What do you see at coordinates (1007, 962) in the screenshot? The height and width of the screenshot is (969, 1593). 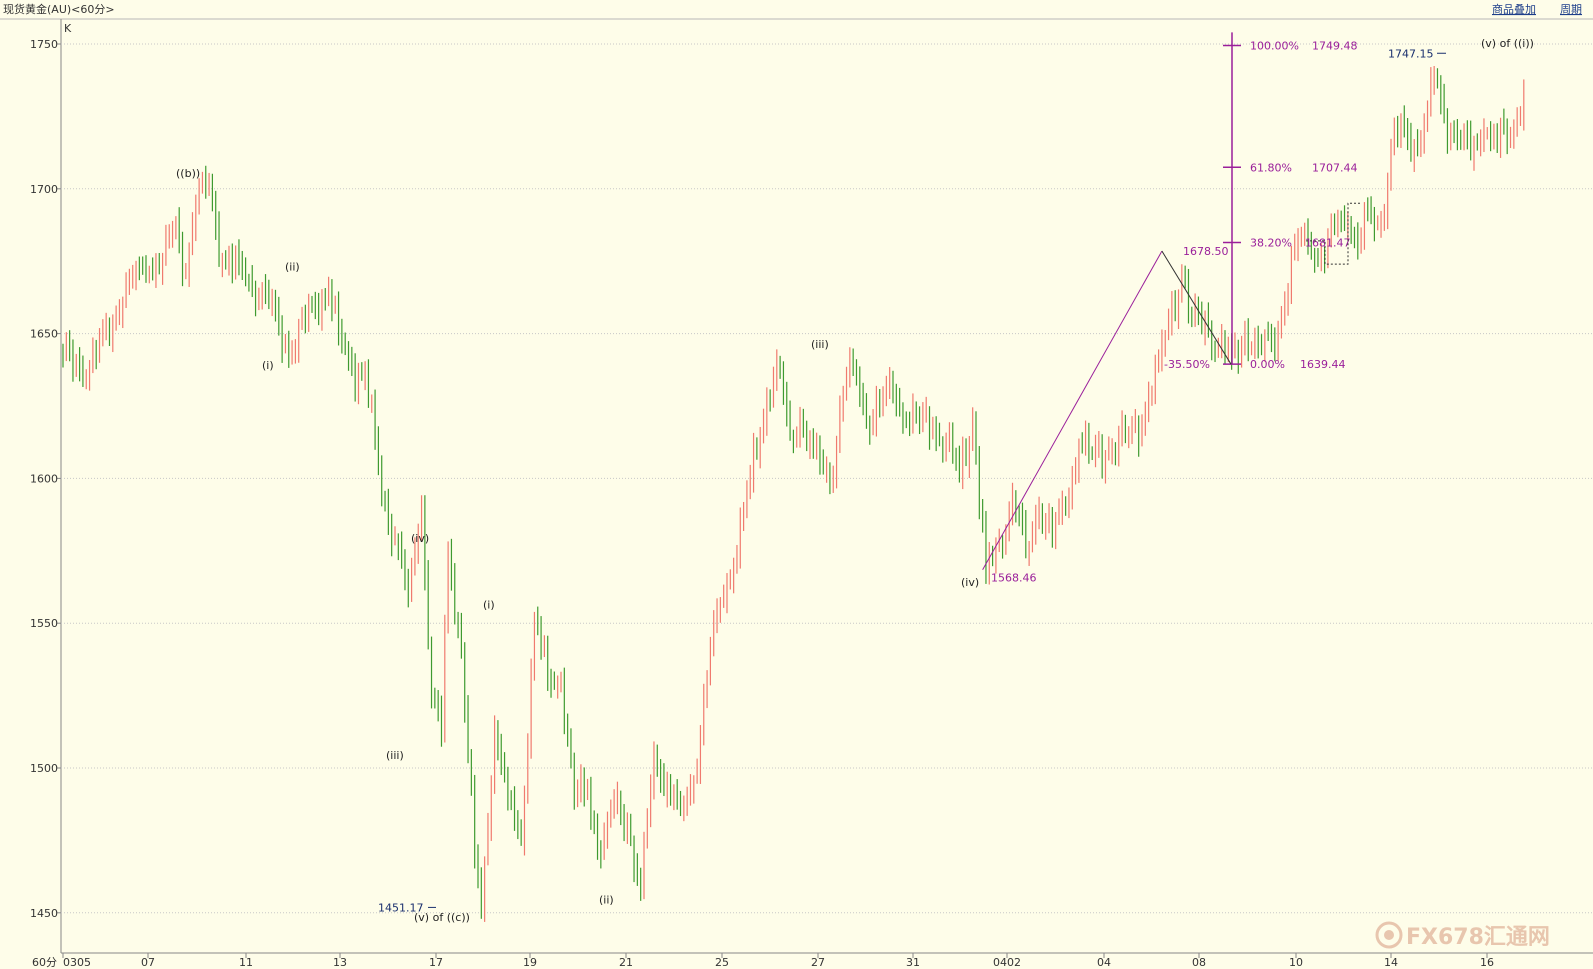 I see `x-tick-label: 0402` at bounding box center [1007, 962].